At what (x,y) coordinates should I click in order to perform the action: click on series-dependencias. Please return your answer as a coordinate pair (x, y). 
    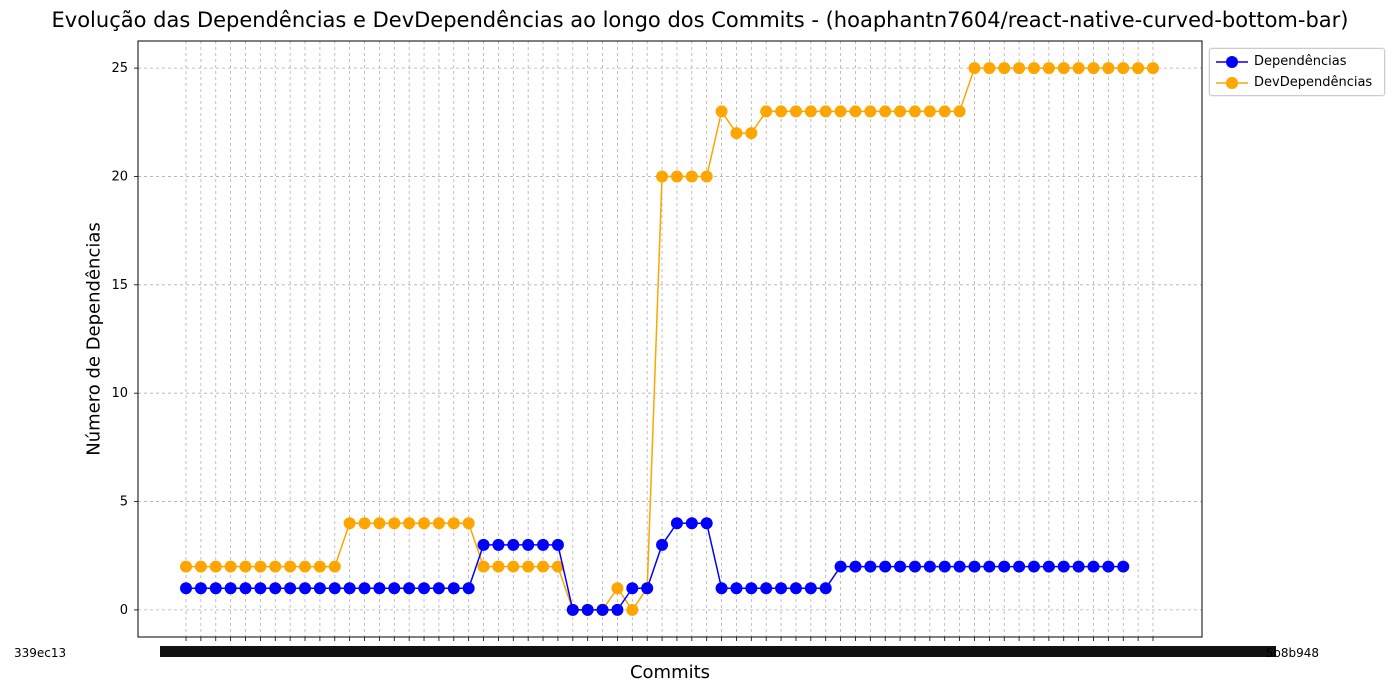
    Looking at the image, I should click on (655, 566).